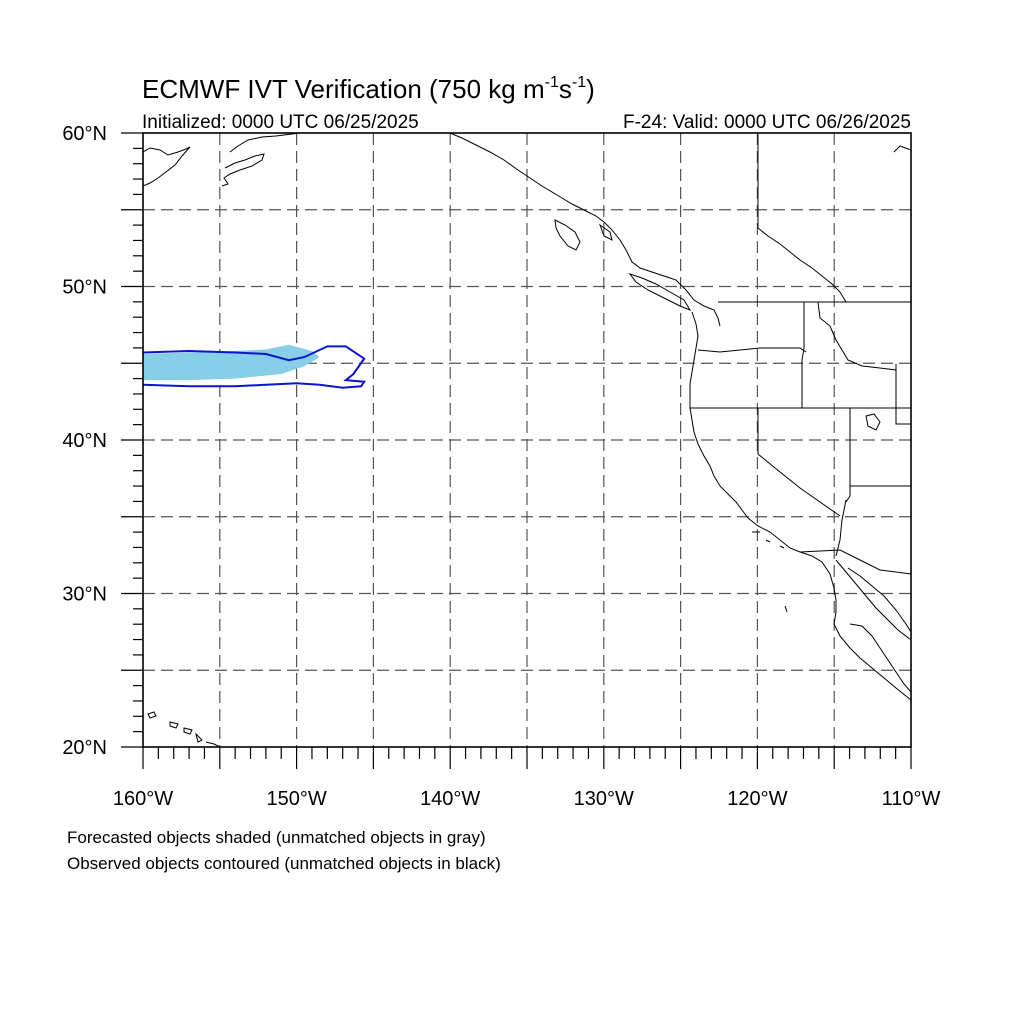 The height and width of the screenshot is (1024, 1024). Describe the element at coordinates (841, 528) in the screenshot. I see `colorado-river` at that location.